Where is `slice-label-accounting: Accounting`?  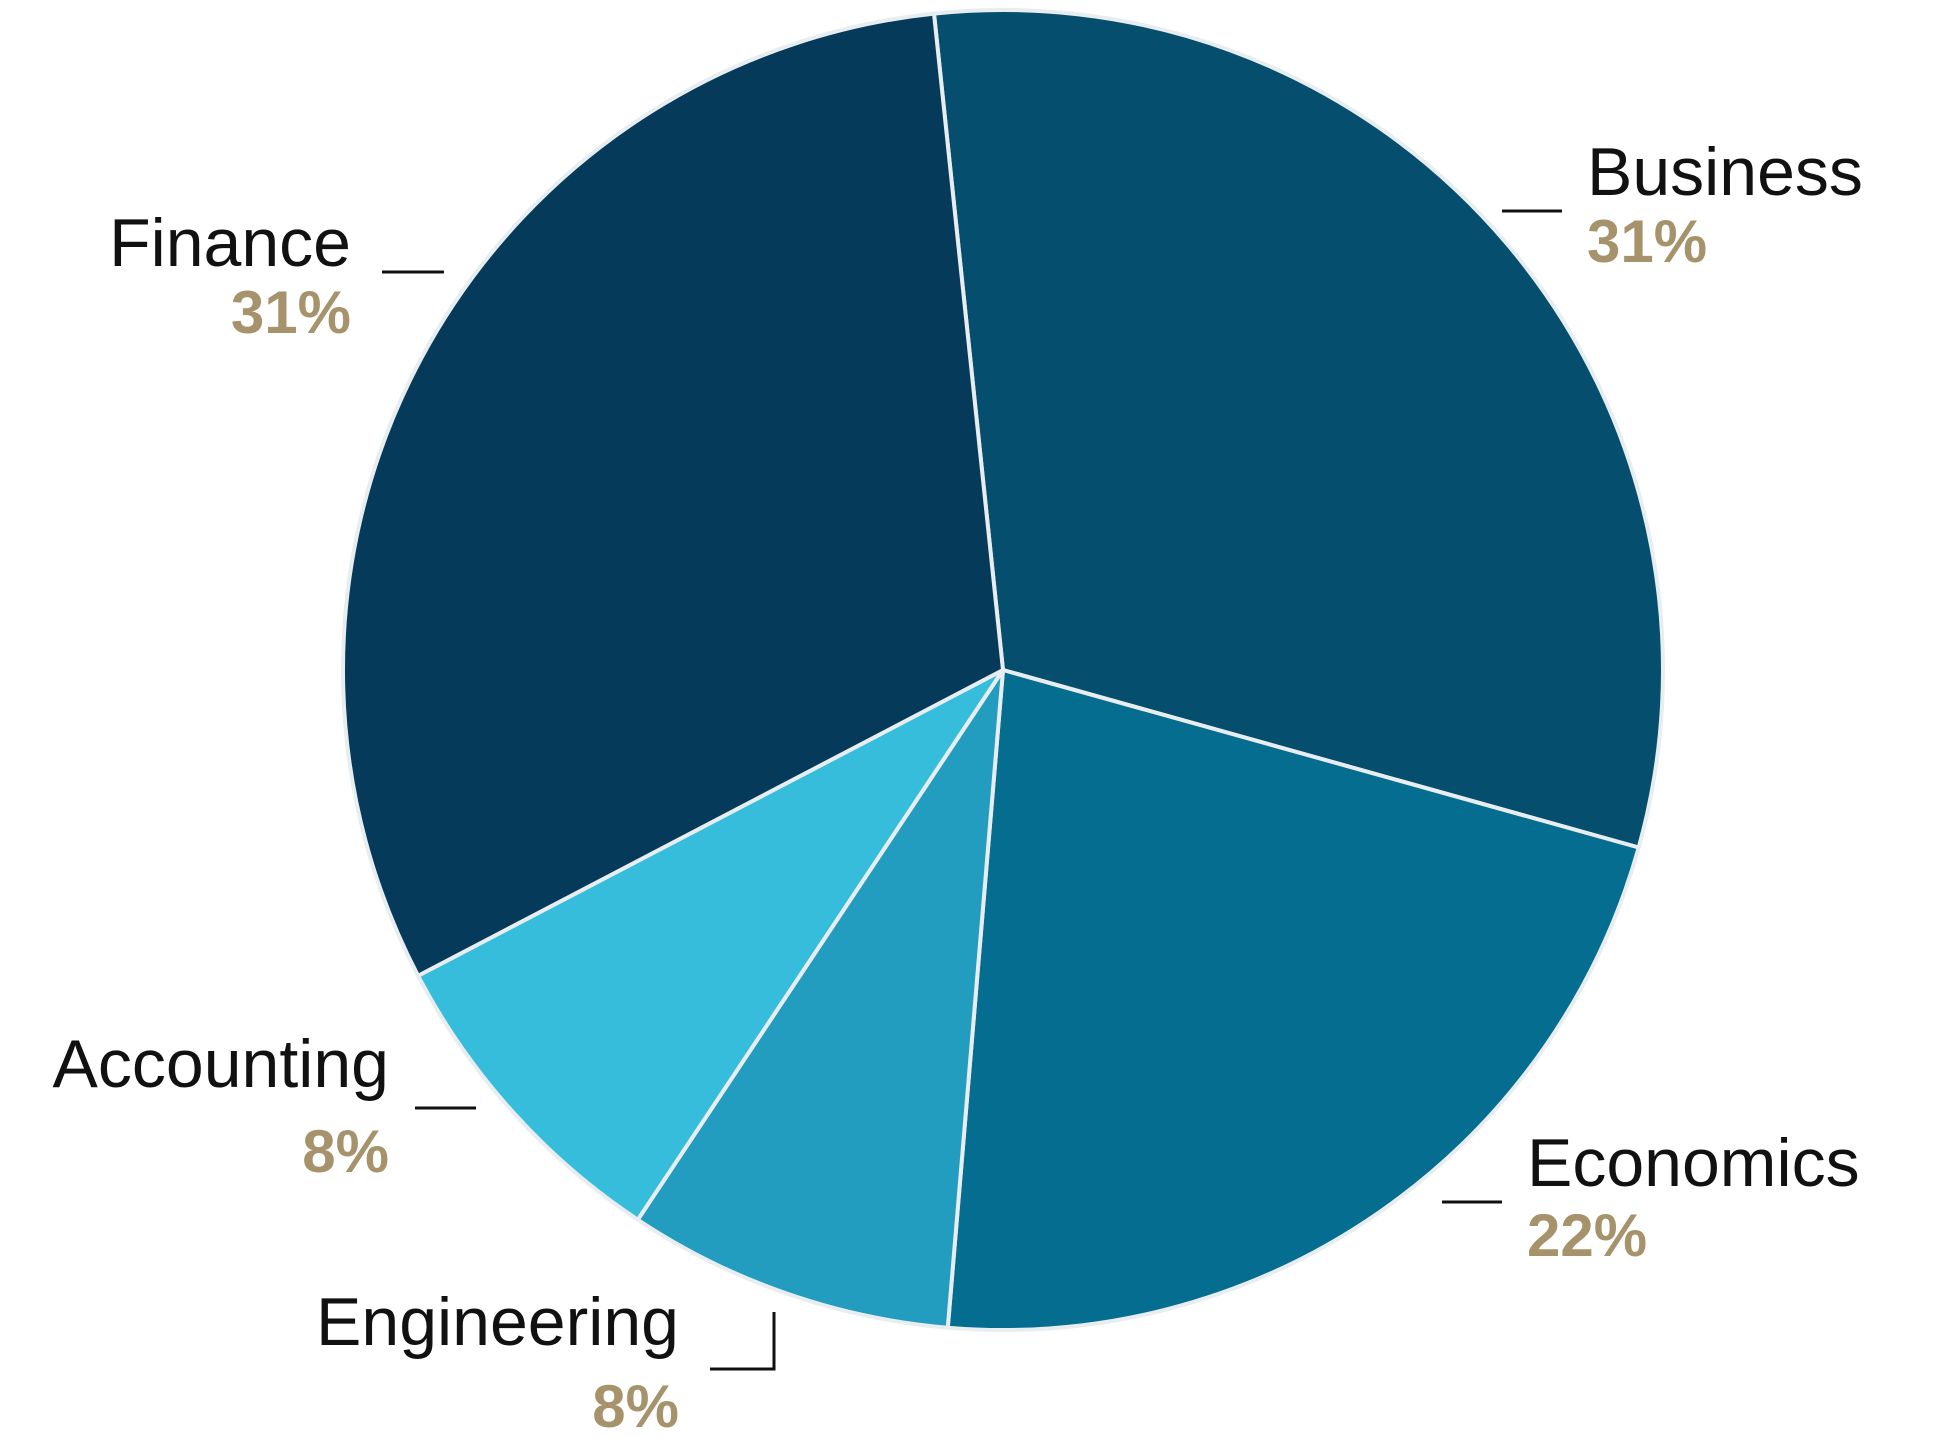 slice-label-accounting: Accounting is located at coordinates (221, 1064).